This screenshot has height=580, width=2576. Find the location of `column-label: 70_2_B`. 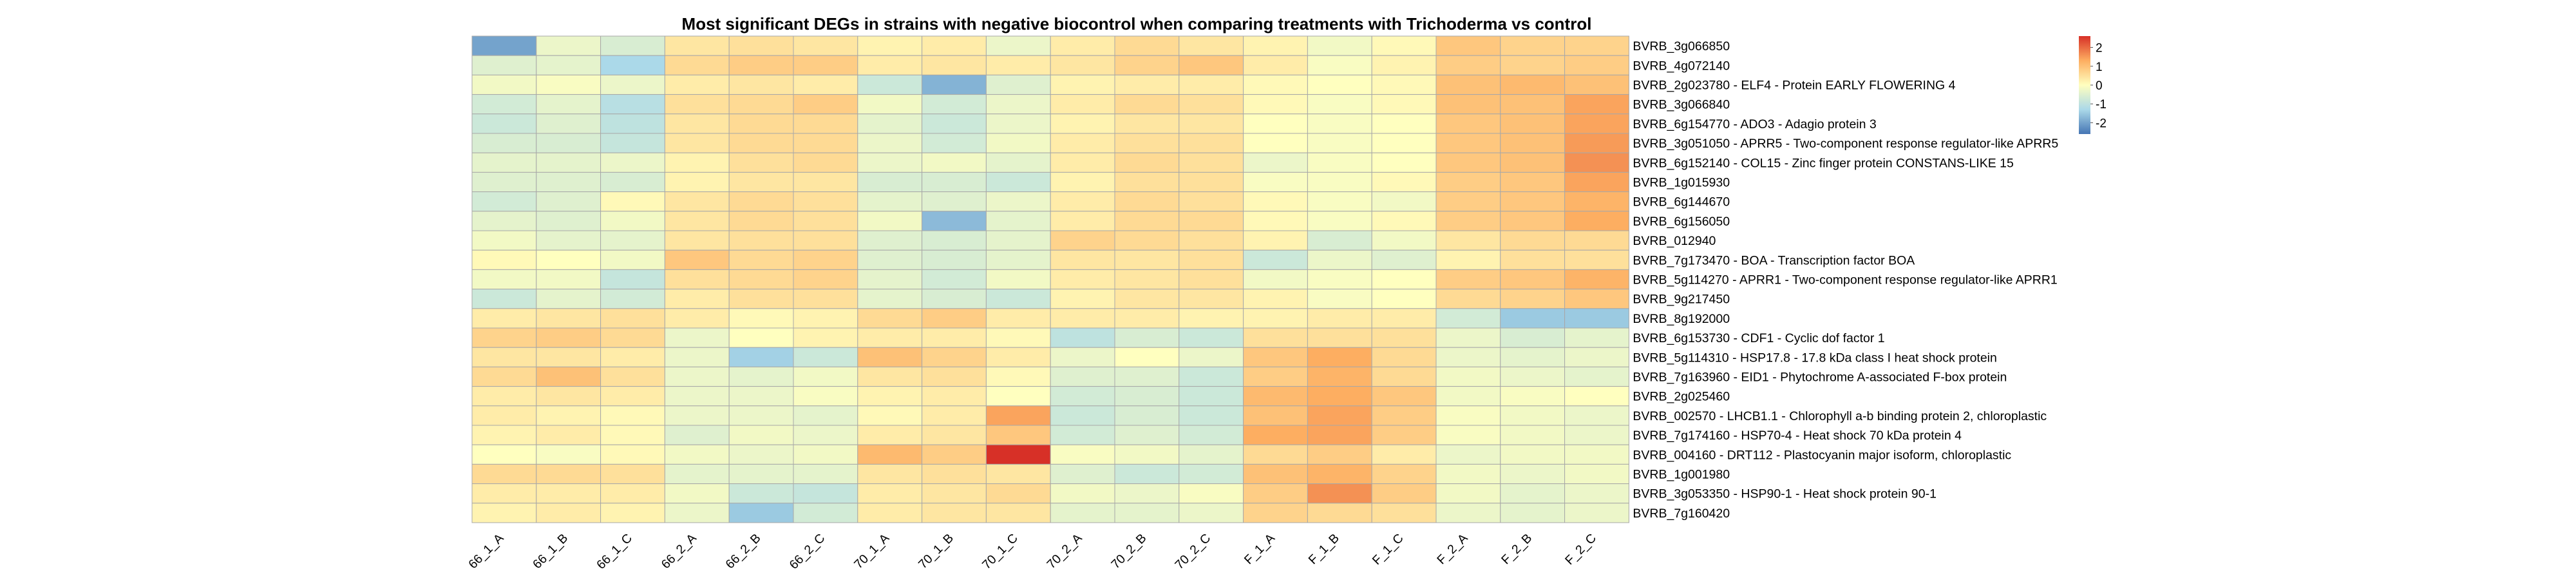

column-label: 70_2_B is located at coordinates (1128, 551).